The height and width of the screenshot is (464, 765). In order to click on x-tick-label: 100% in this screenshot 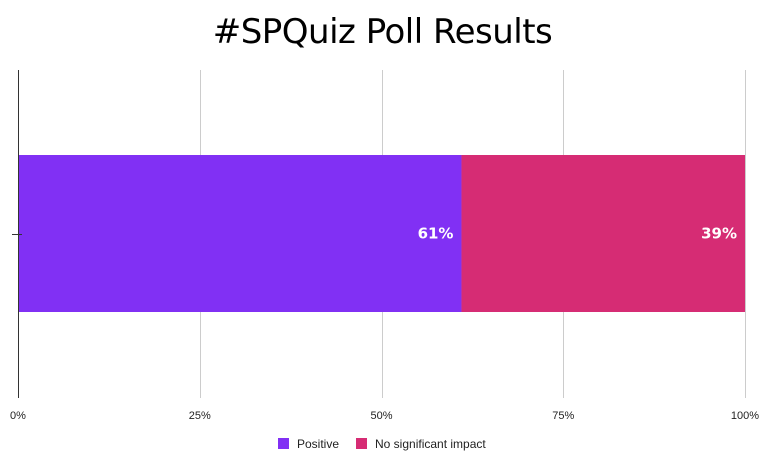, I will do `click(745, 416)`.